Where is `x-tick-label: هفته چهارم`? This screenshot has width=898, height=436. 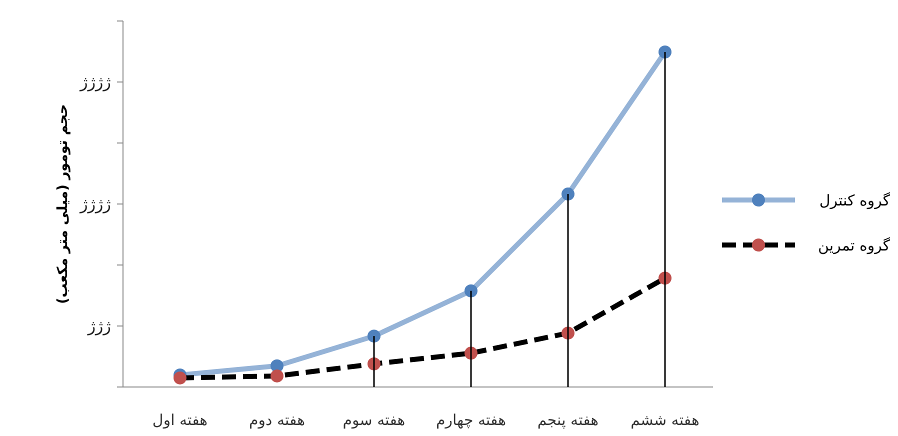 x-tick-label: هفته چهارم is located at coordinates (471, 420).